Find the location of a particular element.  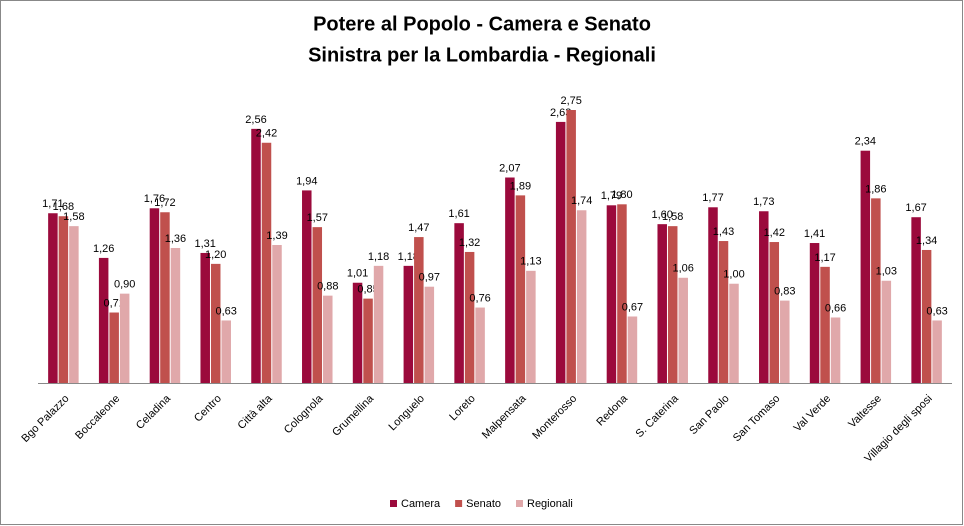

data-label: 1,41 is located at coordinates (814, 234).